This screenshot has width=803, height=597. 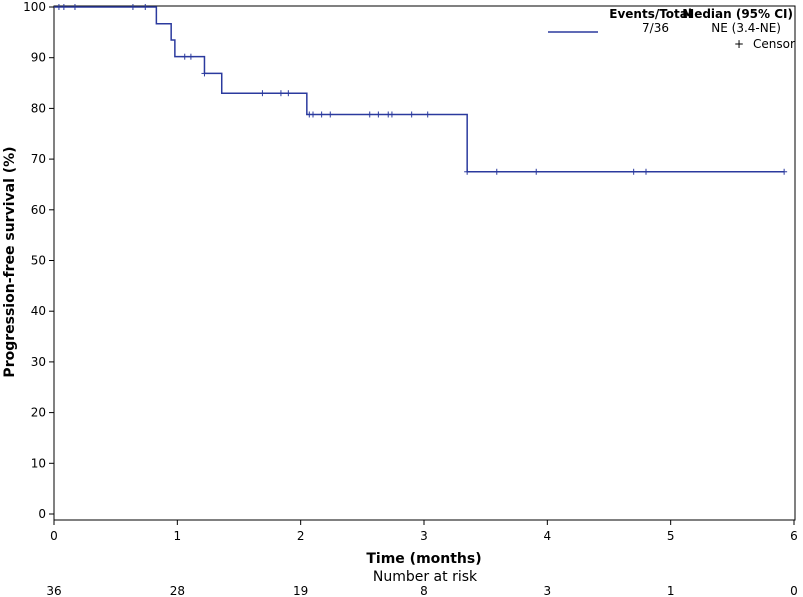 What do you see at coordinates (655, 28) in the screenshot?
I see `legend-events-total: 7/36` at bounding box center [655, 28].